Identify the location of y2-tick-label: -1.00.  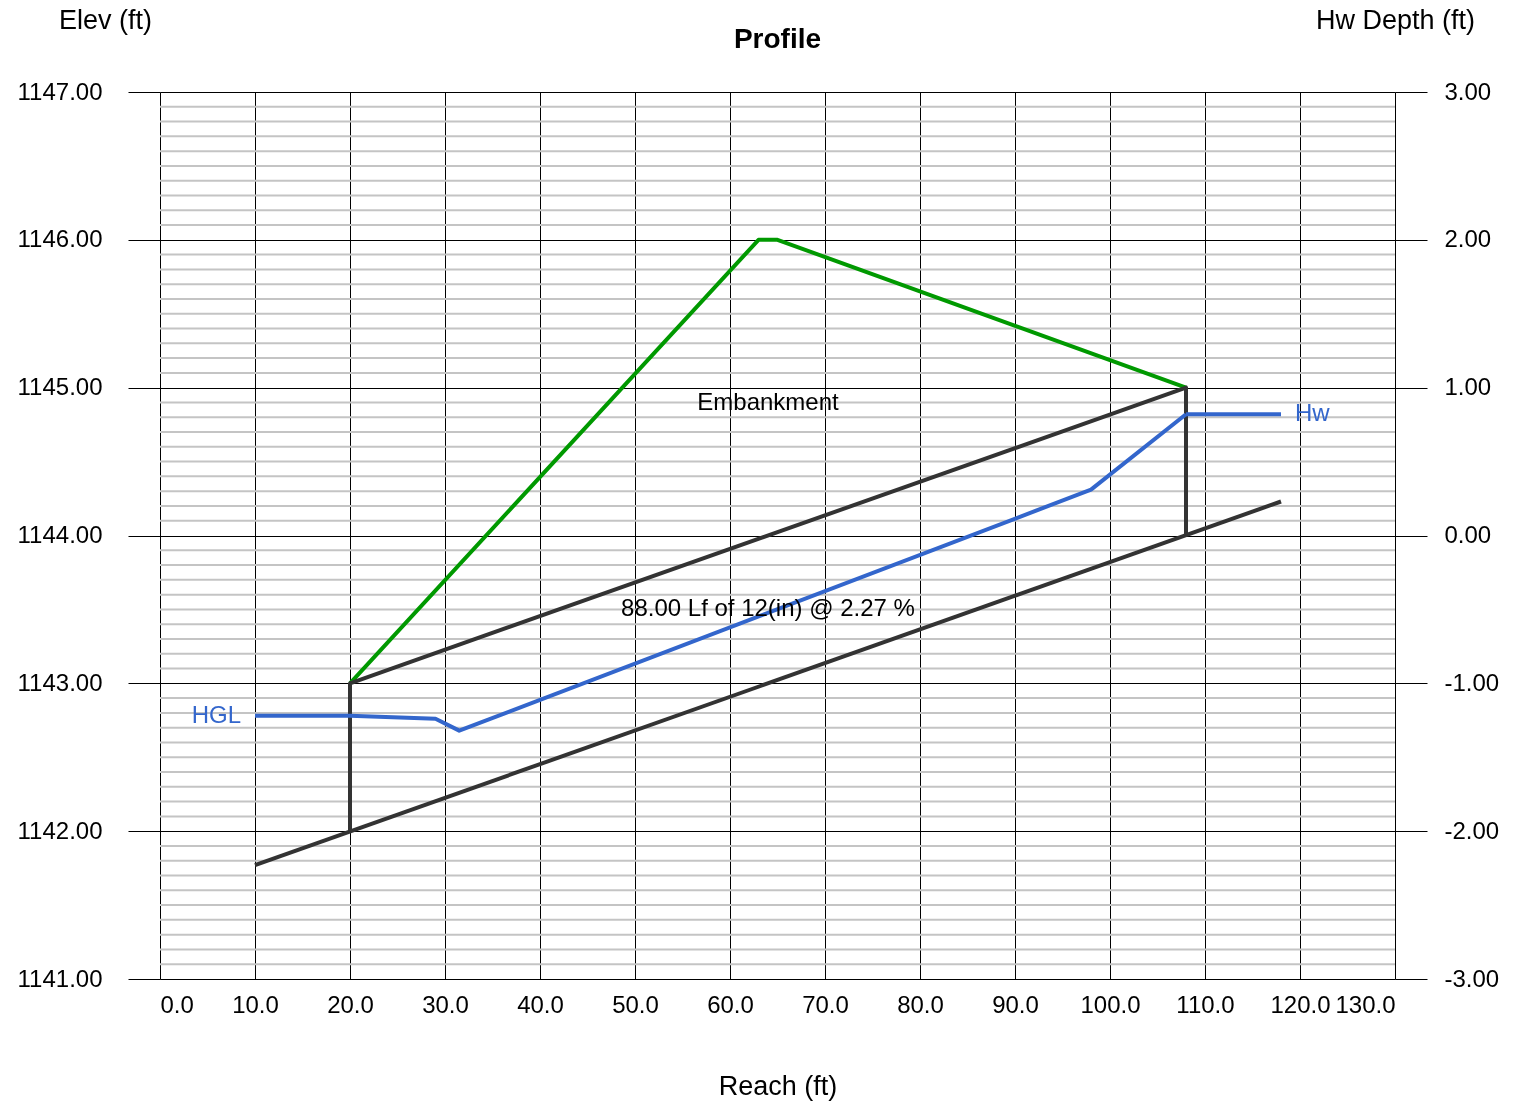
(1472, 682).